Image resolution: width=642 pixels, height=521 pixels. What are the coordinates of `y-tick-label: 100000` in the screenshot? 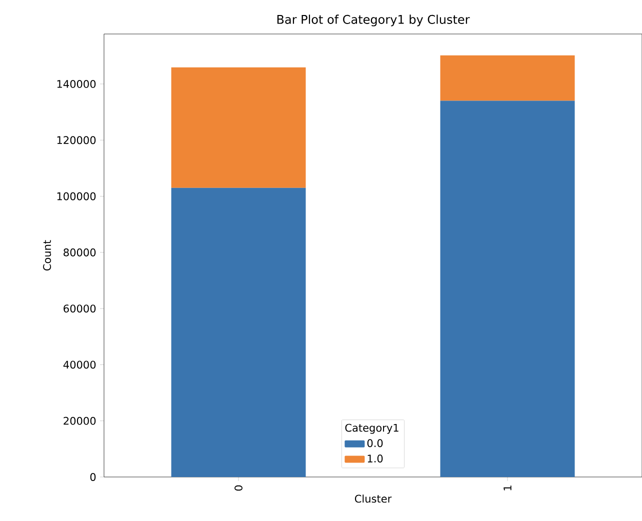 It's located at (76, 196).